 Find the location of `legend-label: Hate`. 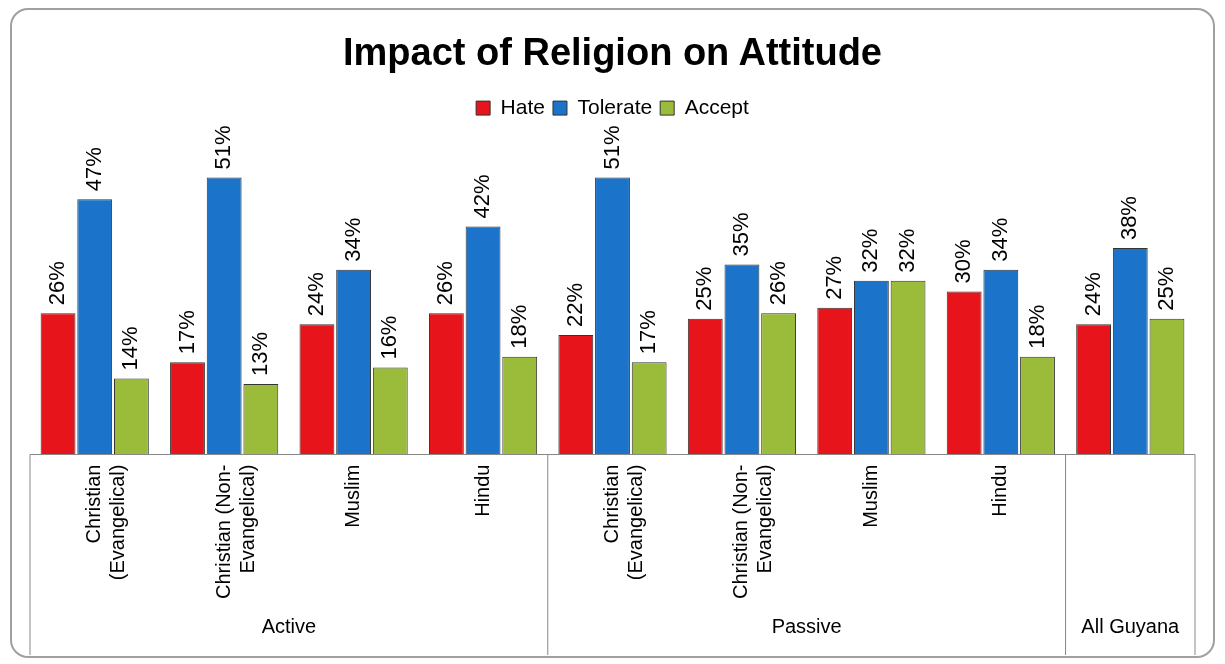

legend-label: Hate is located at coordinates (522, 106).